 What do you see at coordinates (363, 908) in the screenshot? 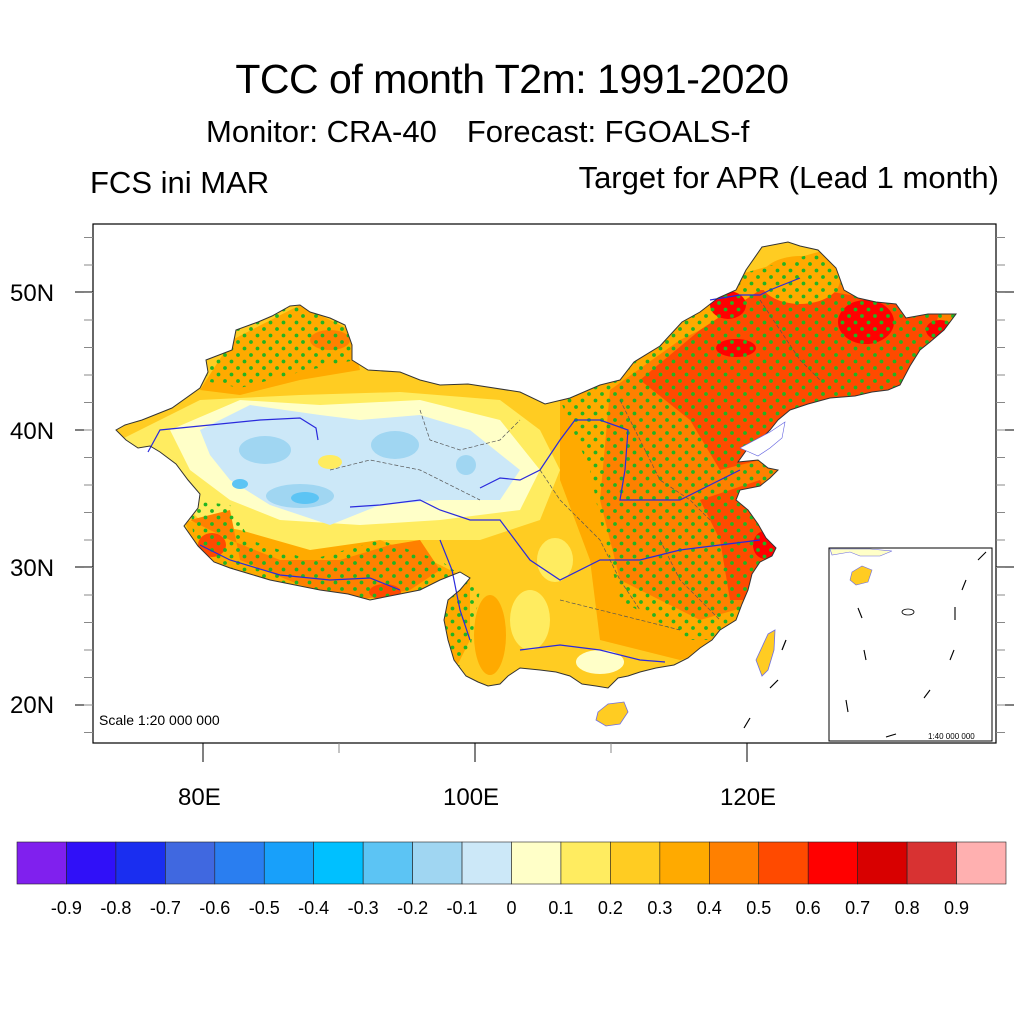
I see `colorbar-label: -0.3` at bounding box center [363, 908].